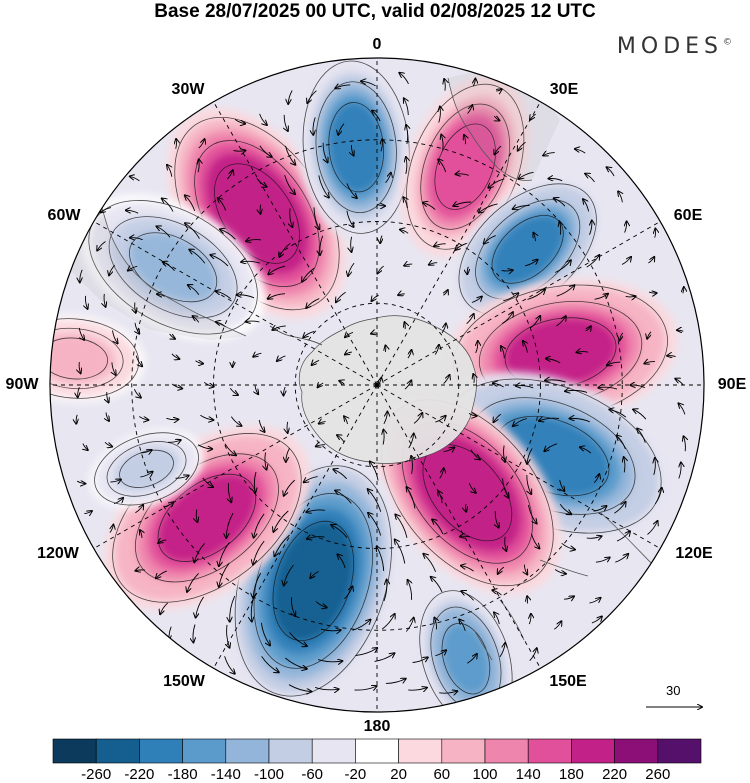 This screenshot has height=783, width=750. I want to click on modes-logo: MODES©, so click(674, 46).